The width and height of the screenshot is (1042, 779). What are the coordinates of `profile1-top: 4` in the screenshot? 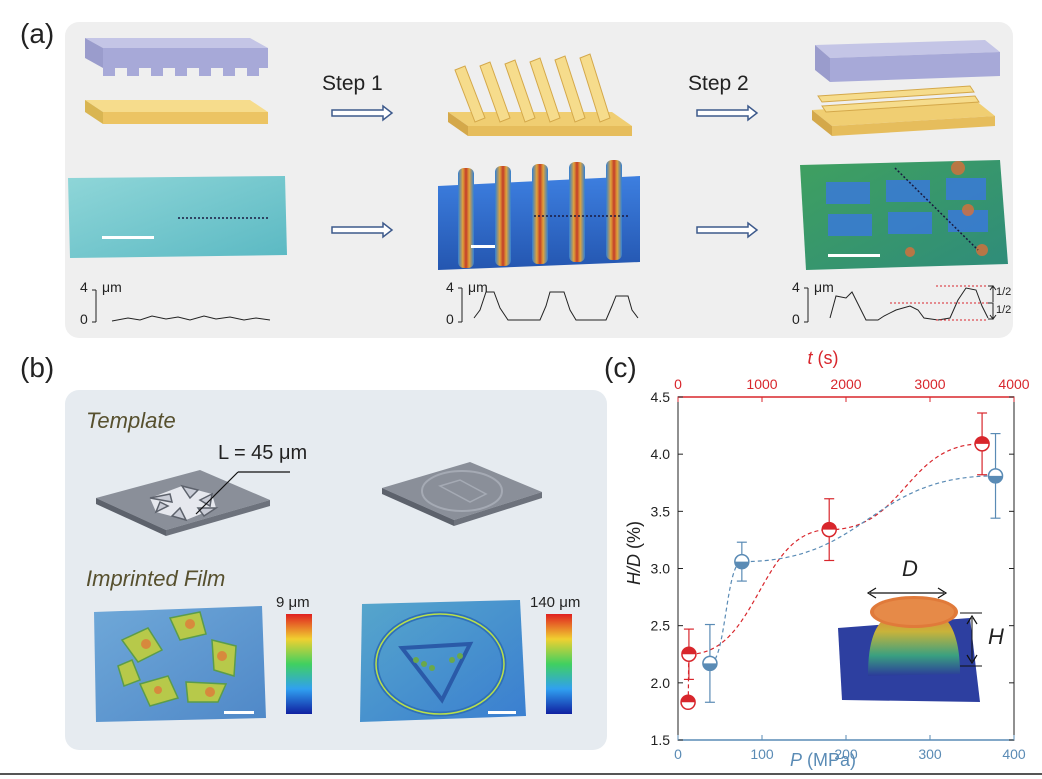 It's located at (84, 287).